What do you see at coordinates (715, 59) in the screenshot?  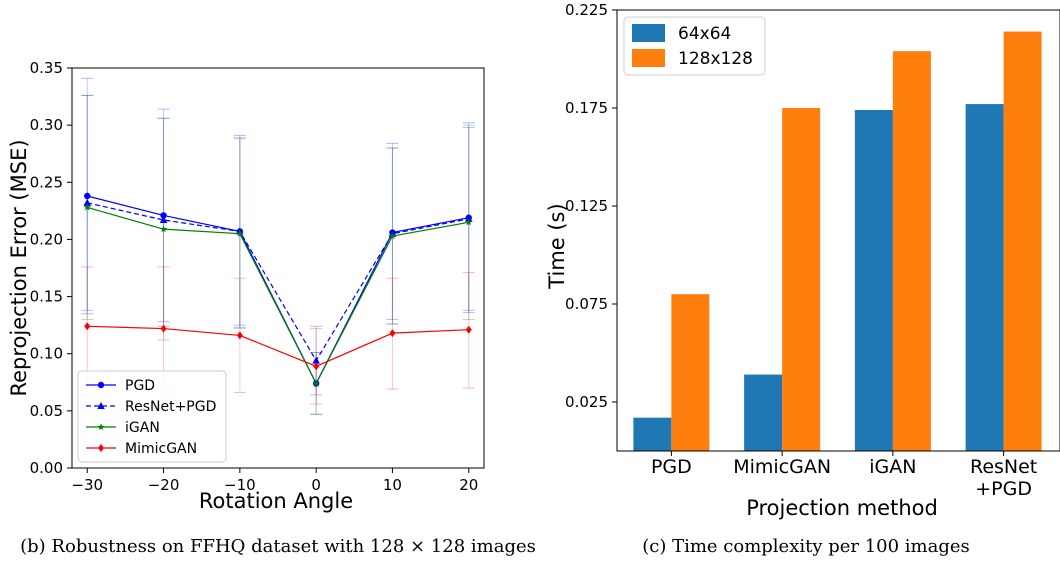 I see `legend-label-128x128: 128x128` at bounding box center [715, 59].